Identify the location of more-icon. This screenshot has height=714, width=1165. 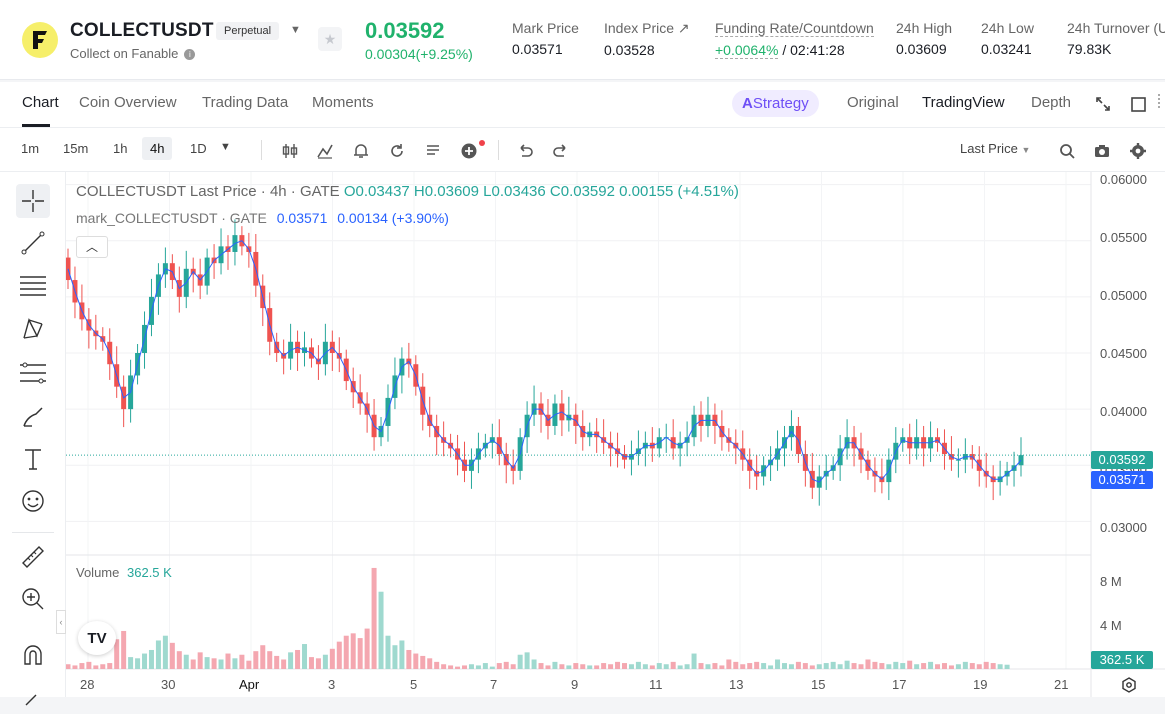
(1161, 101).